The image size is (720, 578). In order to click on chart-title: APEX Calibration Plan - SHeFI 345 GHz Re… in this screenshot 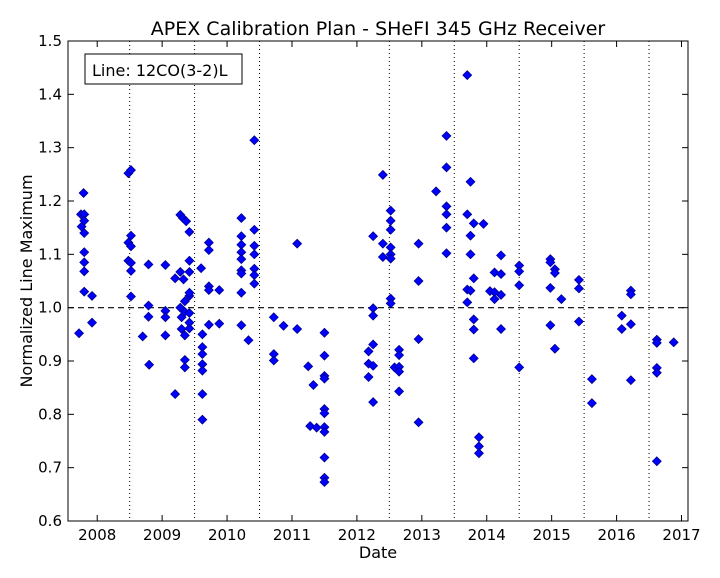, I will do `click(378, 29)`.